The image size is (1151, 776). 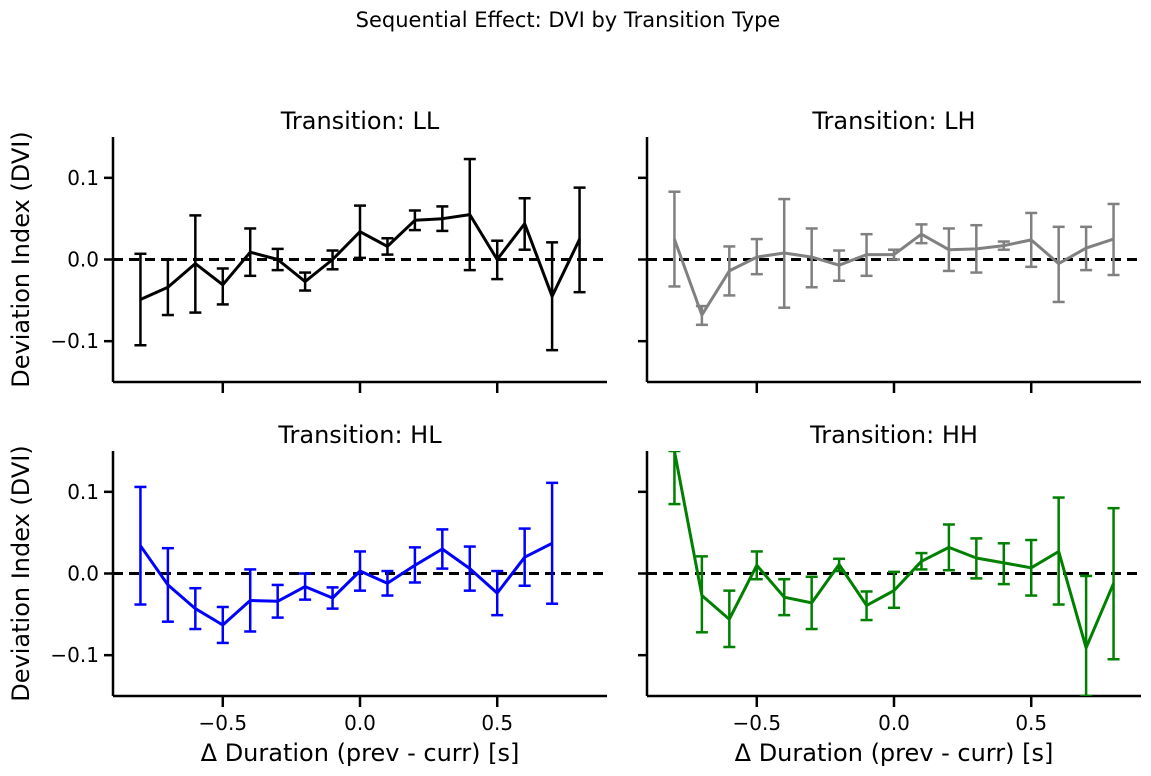 I want to click on panel-title: Transition: LL, so click(x=360, y=121).